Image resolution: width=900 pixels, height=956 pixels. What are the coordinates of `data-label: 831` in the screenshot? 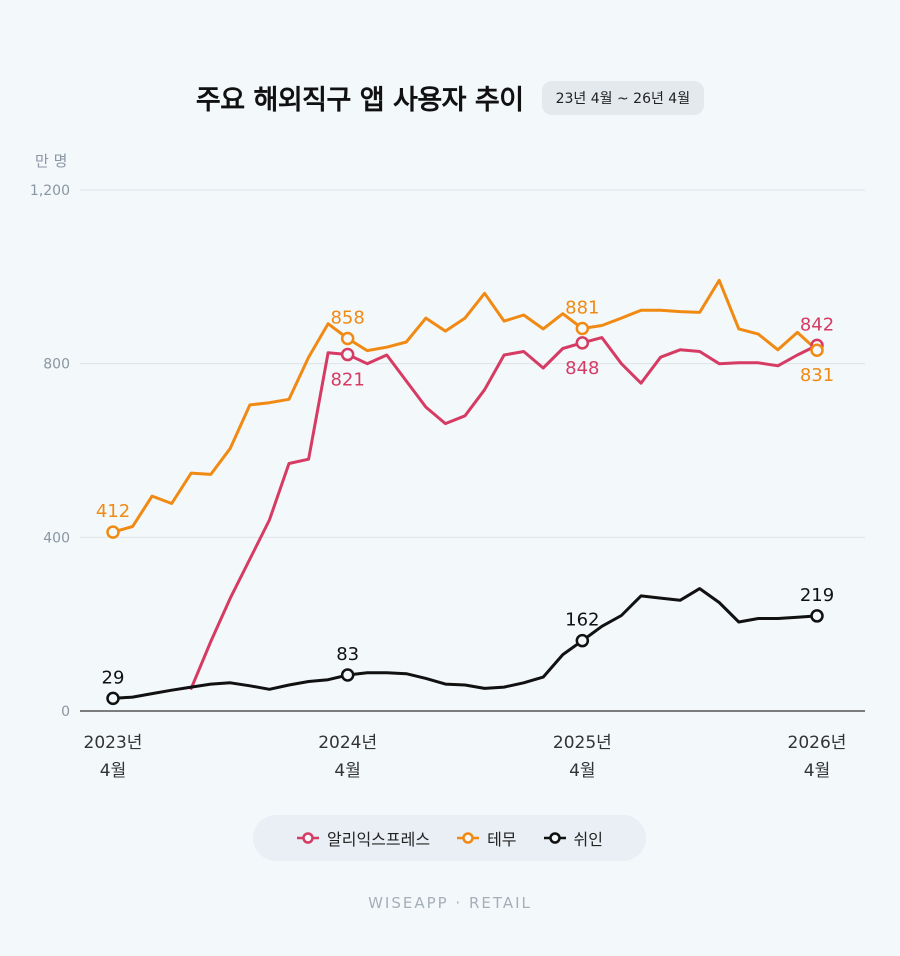 It's located at (817, 375).